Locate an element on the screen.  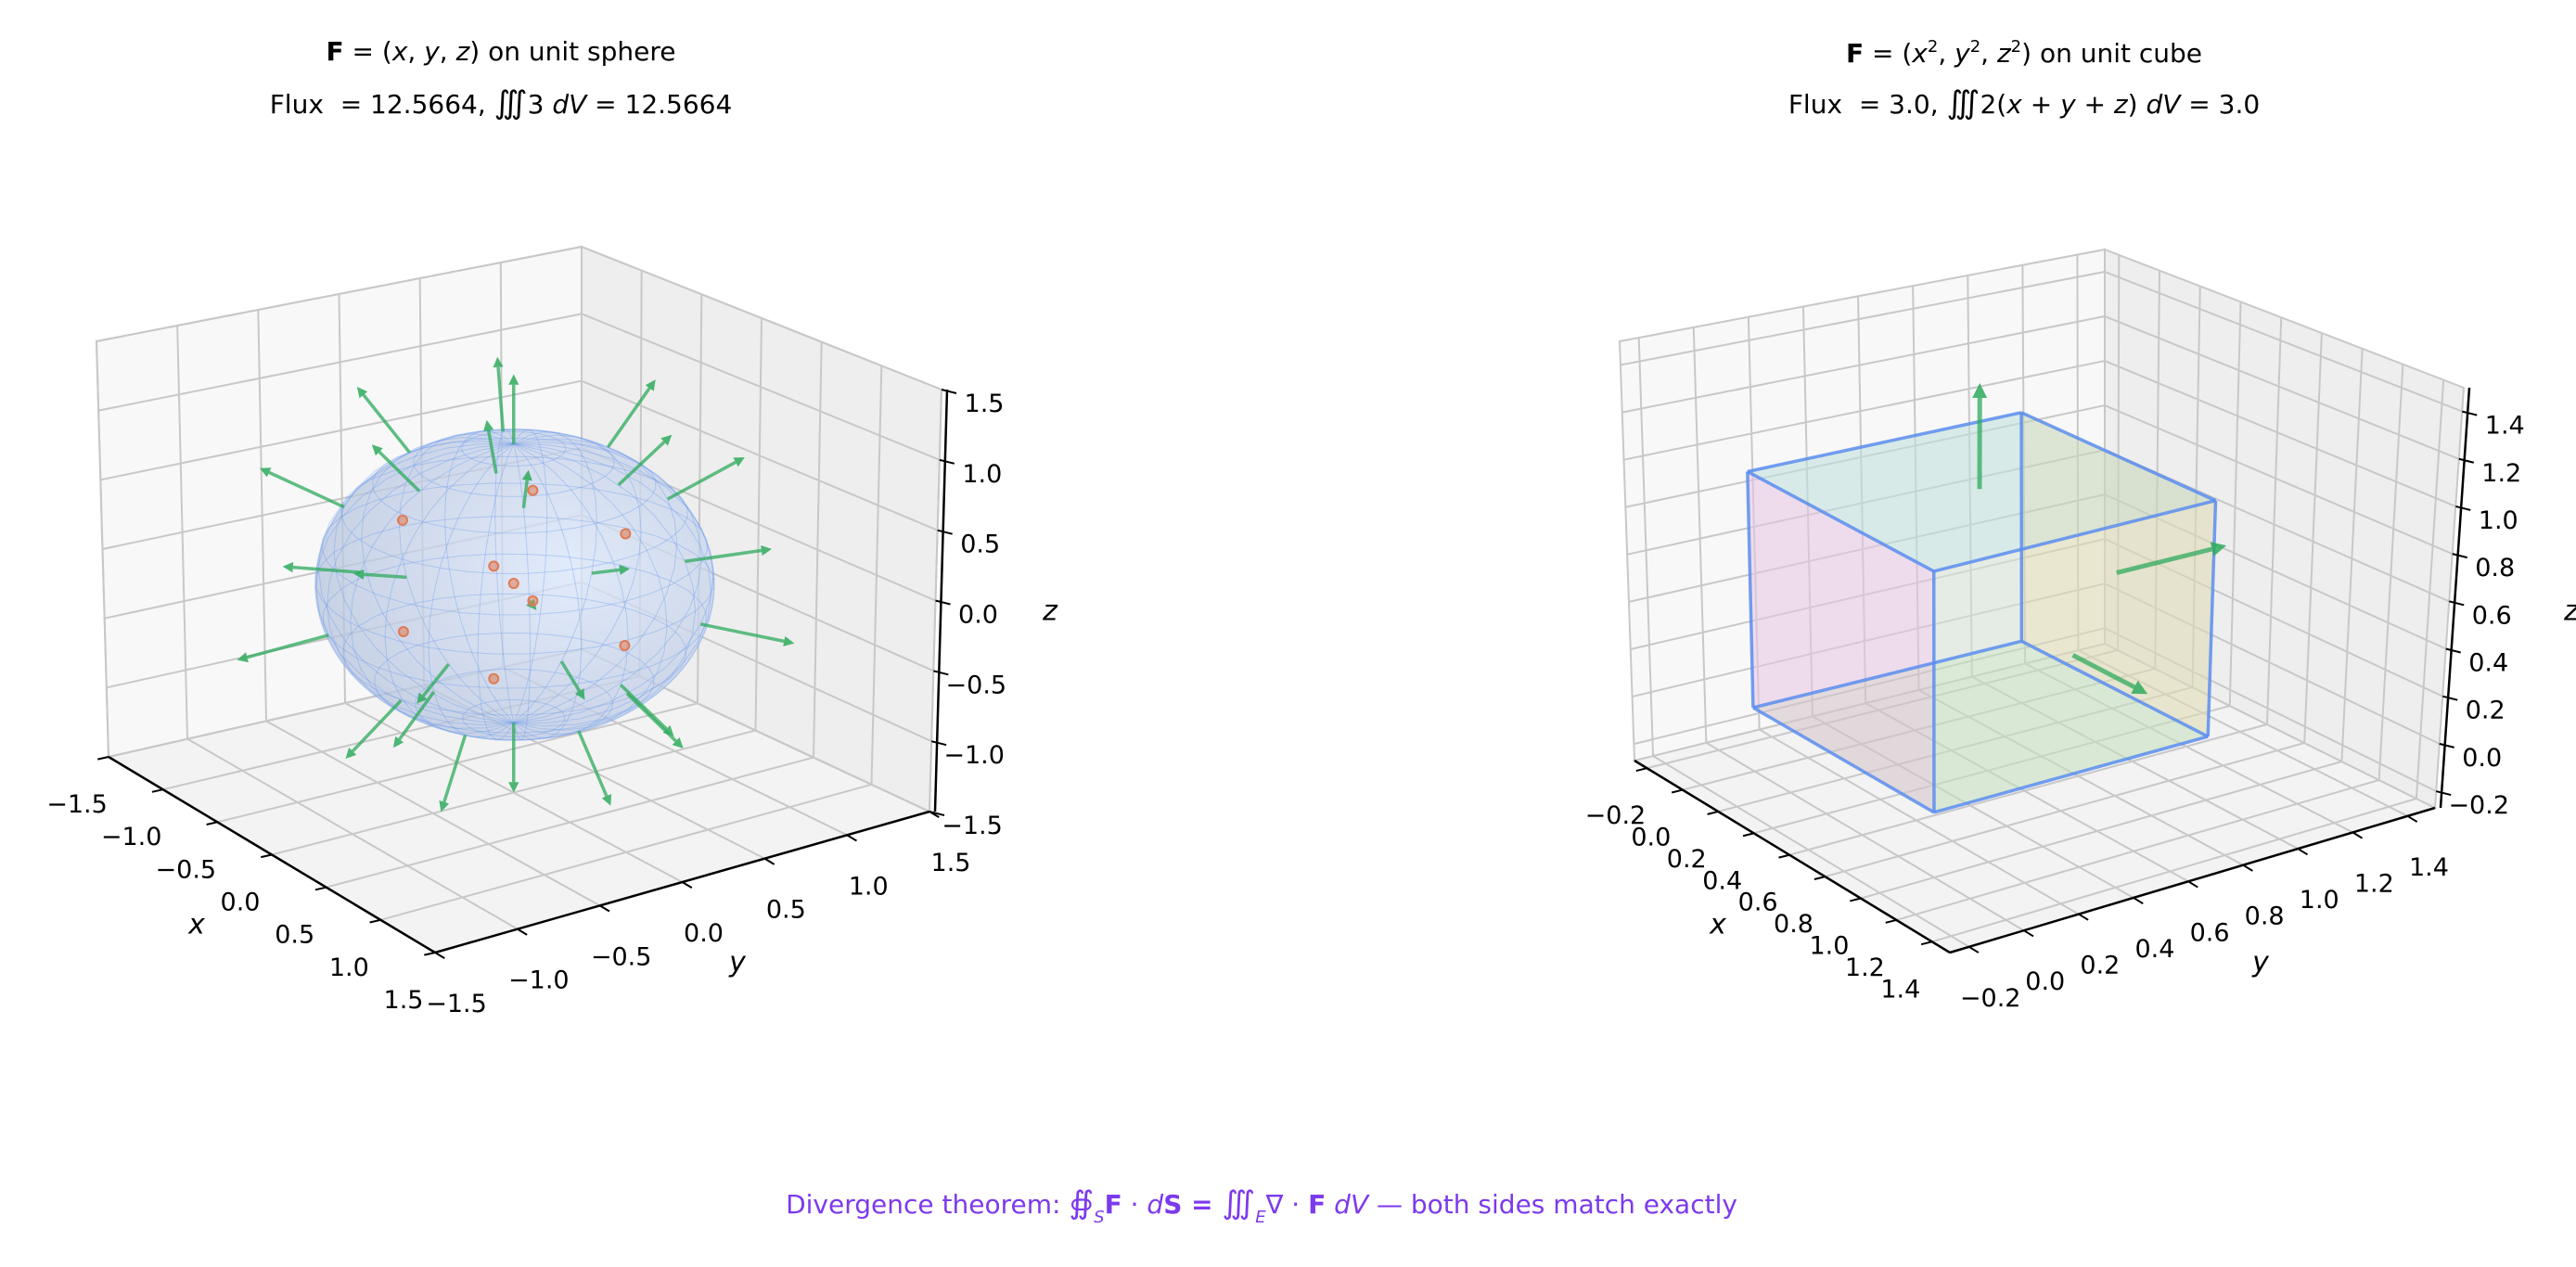
text-segment is located at coordinates (1330, 1204).